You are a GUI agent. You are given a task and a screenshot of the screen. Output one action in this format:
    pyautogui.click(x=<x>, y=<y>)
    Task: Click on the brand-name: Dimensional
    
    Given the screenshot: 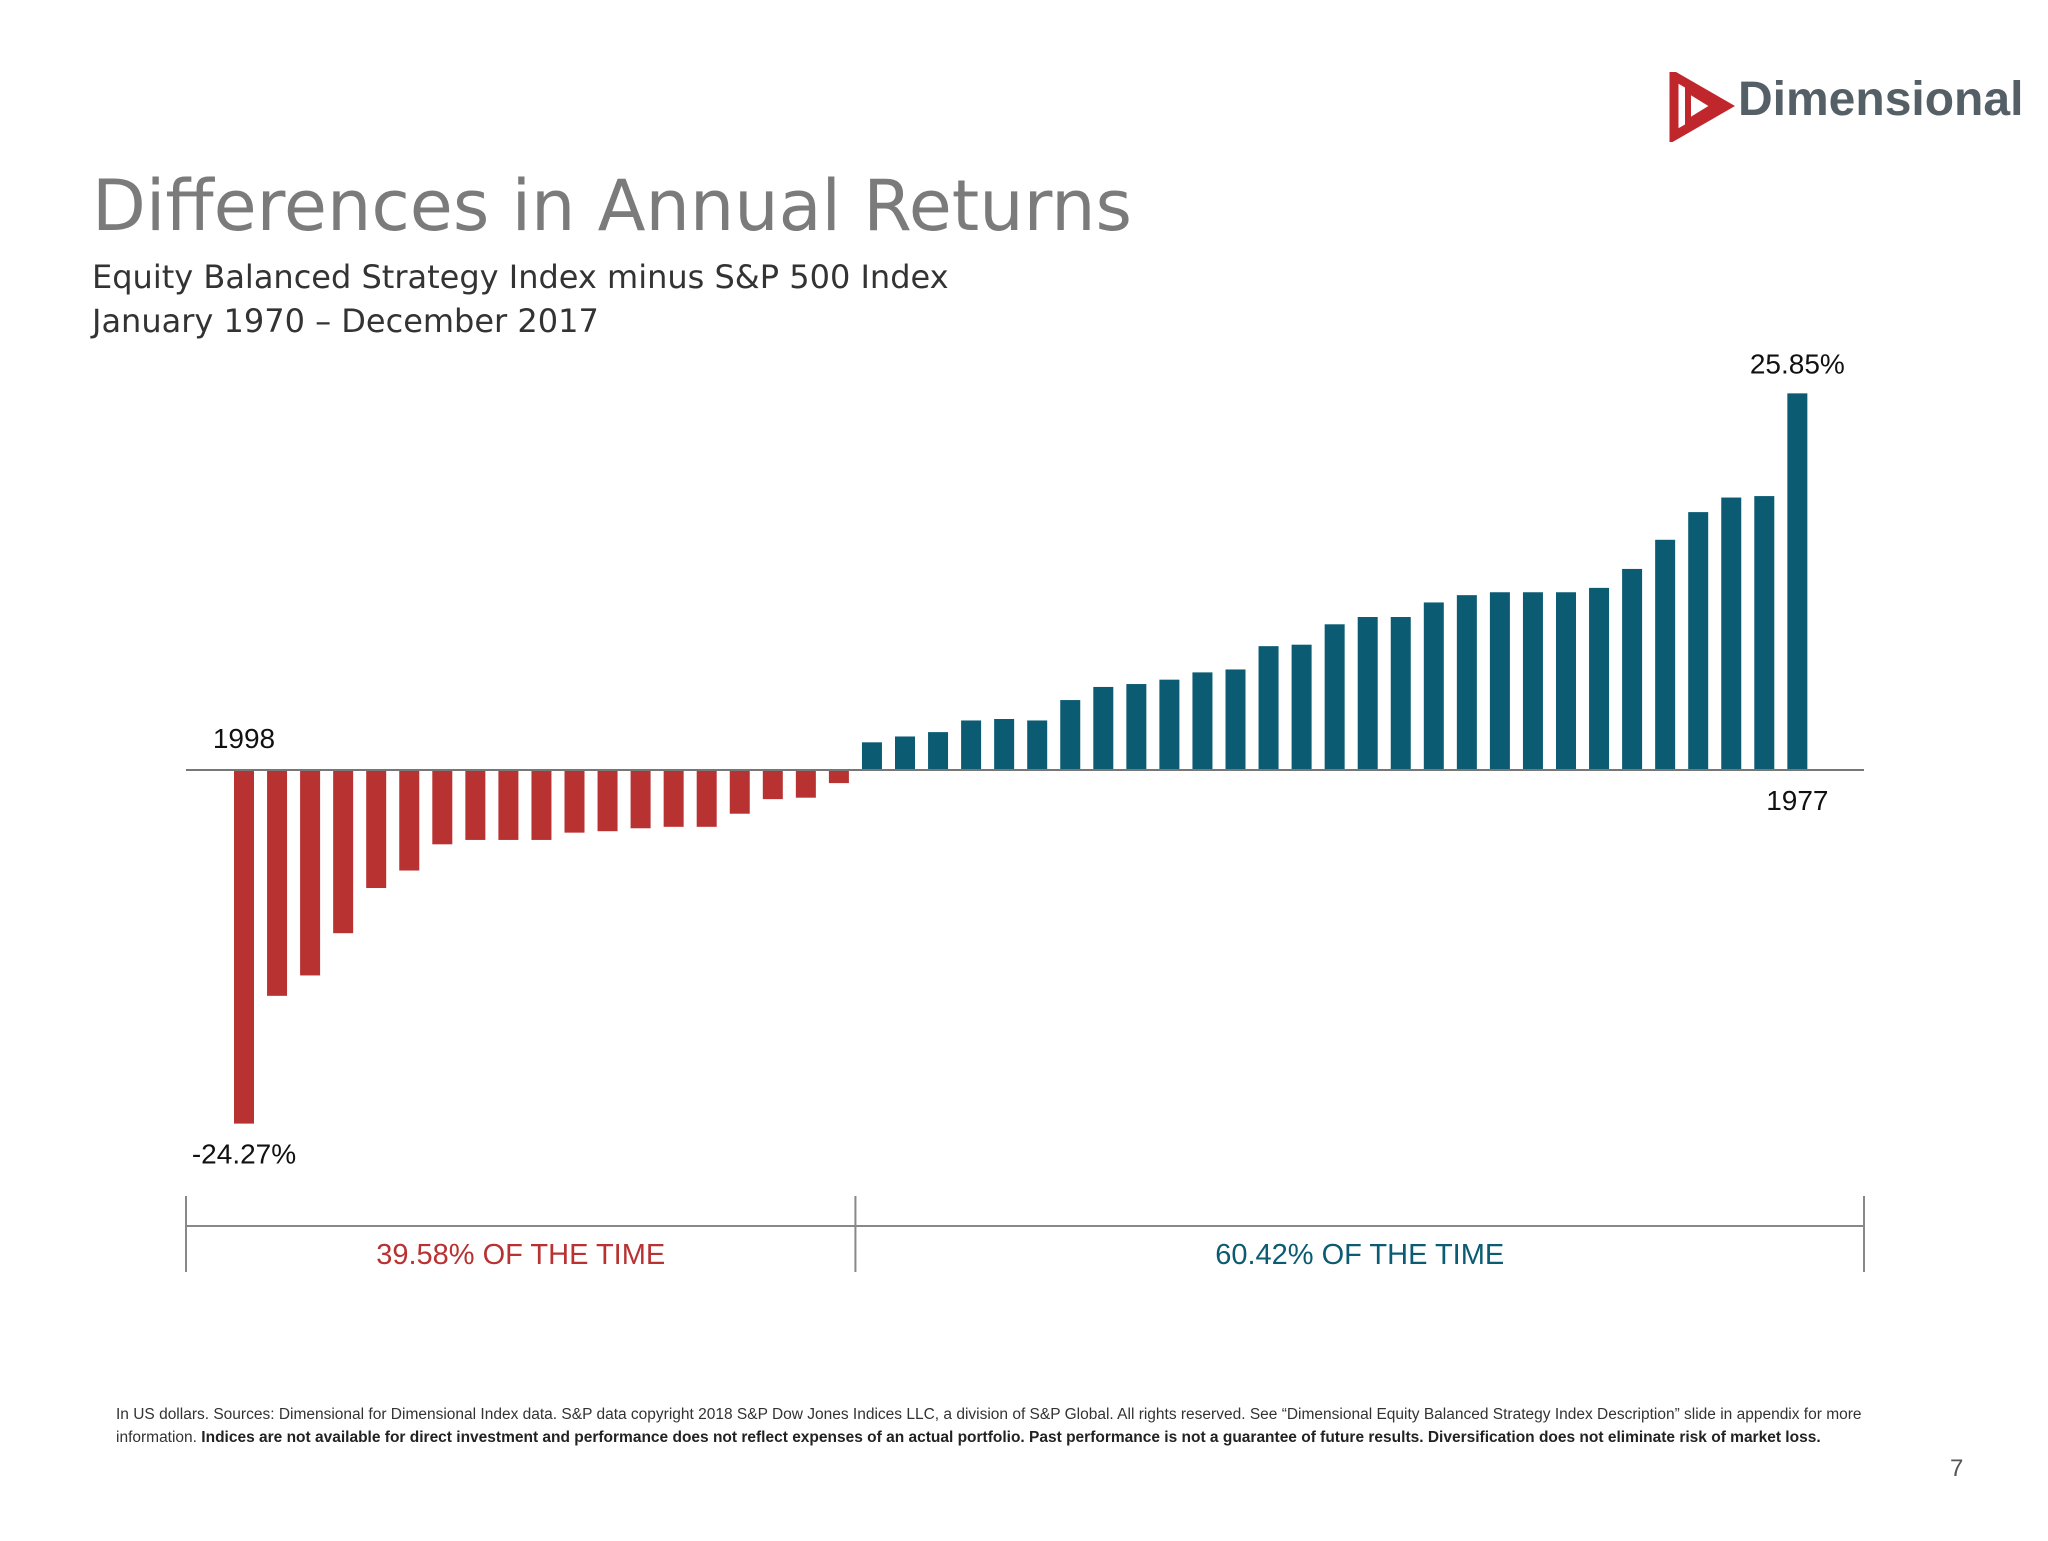 What is the action you would take?
    pyautogui.click(x=1881, y=99)
    